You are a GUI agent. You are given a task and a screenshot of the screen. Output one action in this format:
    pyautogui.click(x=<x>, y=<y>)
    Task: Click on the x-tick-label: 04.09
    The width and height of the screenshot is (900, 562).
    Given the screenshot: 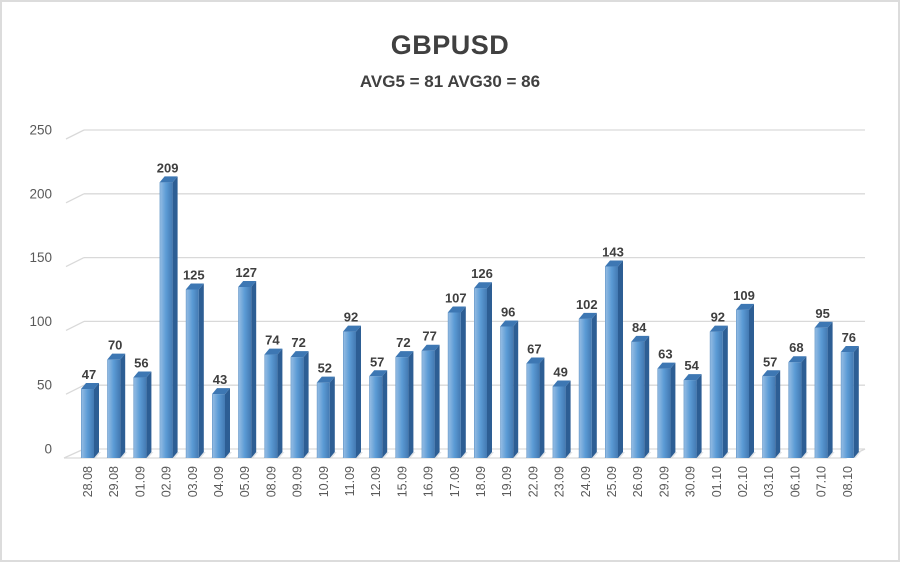 What is the action you would take?
    pyautogui.click(x=219, y=481)
    